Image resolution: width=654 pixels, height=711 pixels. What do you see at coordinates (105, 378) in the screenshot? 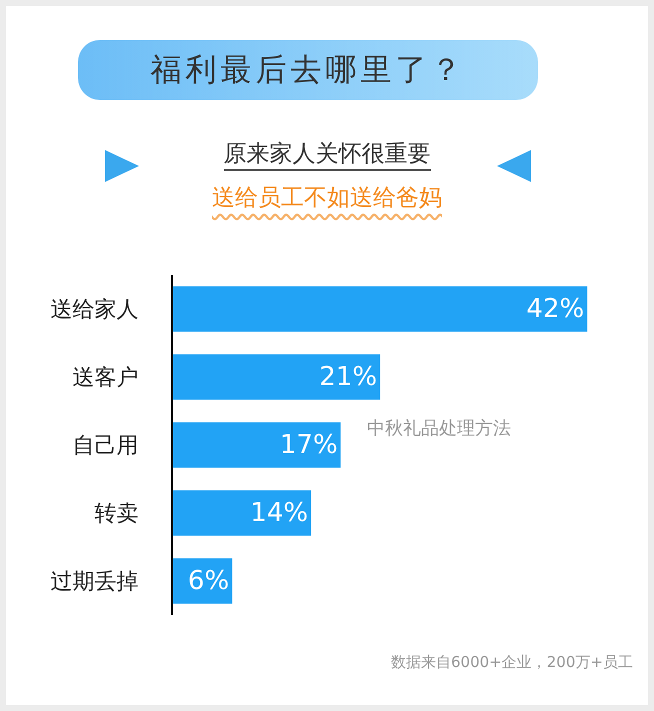
I see `y-tick-label: 送客户` at bounding box center [105, 378].